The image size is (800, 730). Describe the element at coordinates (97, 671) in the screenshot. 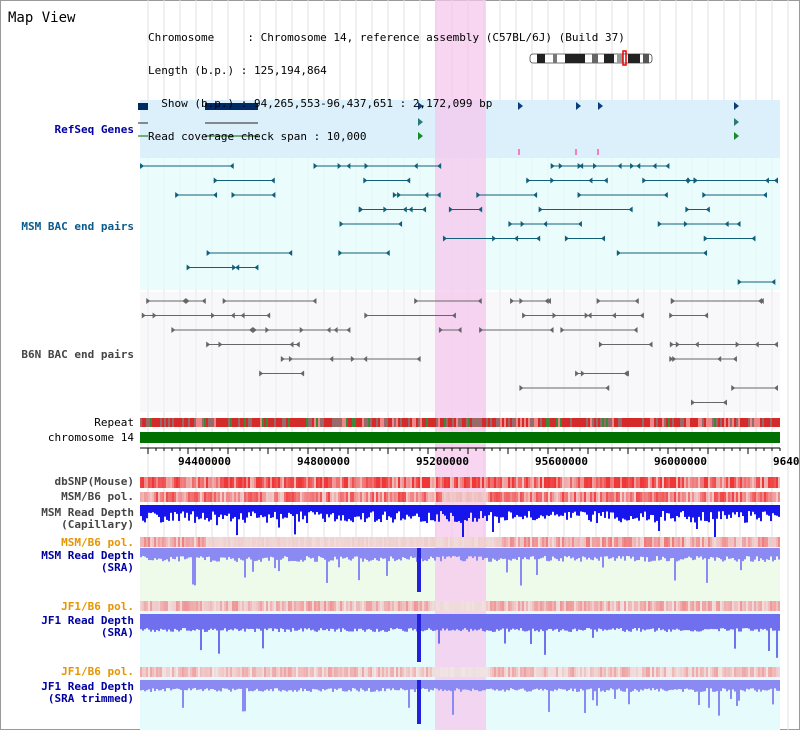

I see `track-label-jf1-pol-2: JF1/B6 pol.` at that location.